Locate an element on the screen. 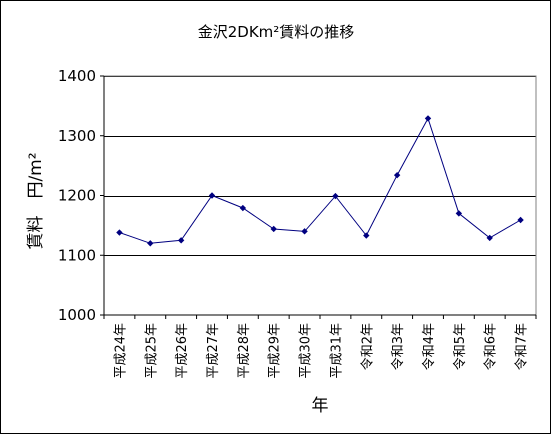 Image resolution: width=551 pixels, height=434 pixels. y-axis-ticks: 1000 1100 1200 1300 1400 is located at coordinates (81, 195).